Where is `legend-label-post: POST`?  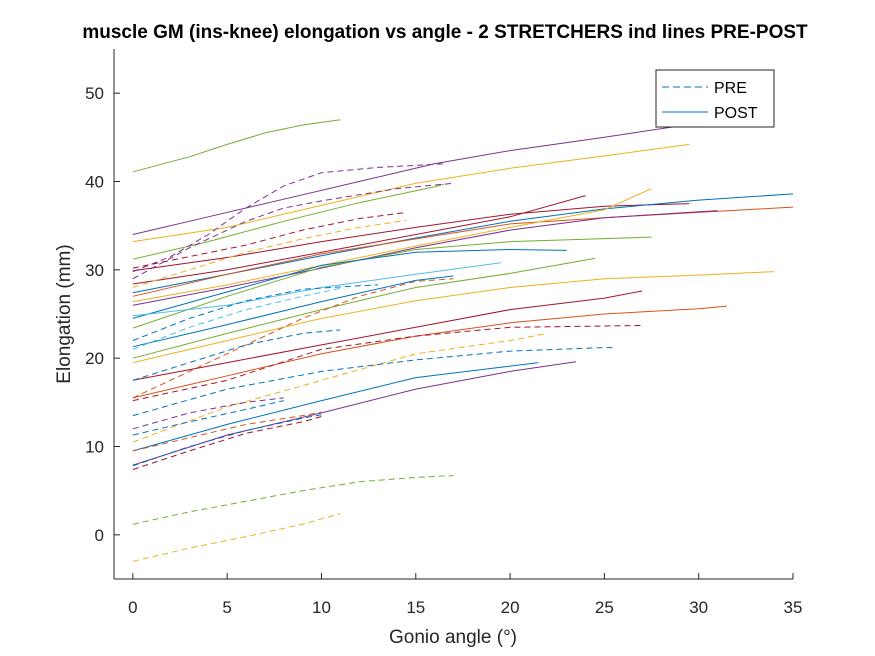
legend-label-post: POST is located at coordinates (736, 113).